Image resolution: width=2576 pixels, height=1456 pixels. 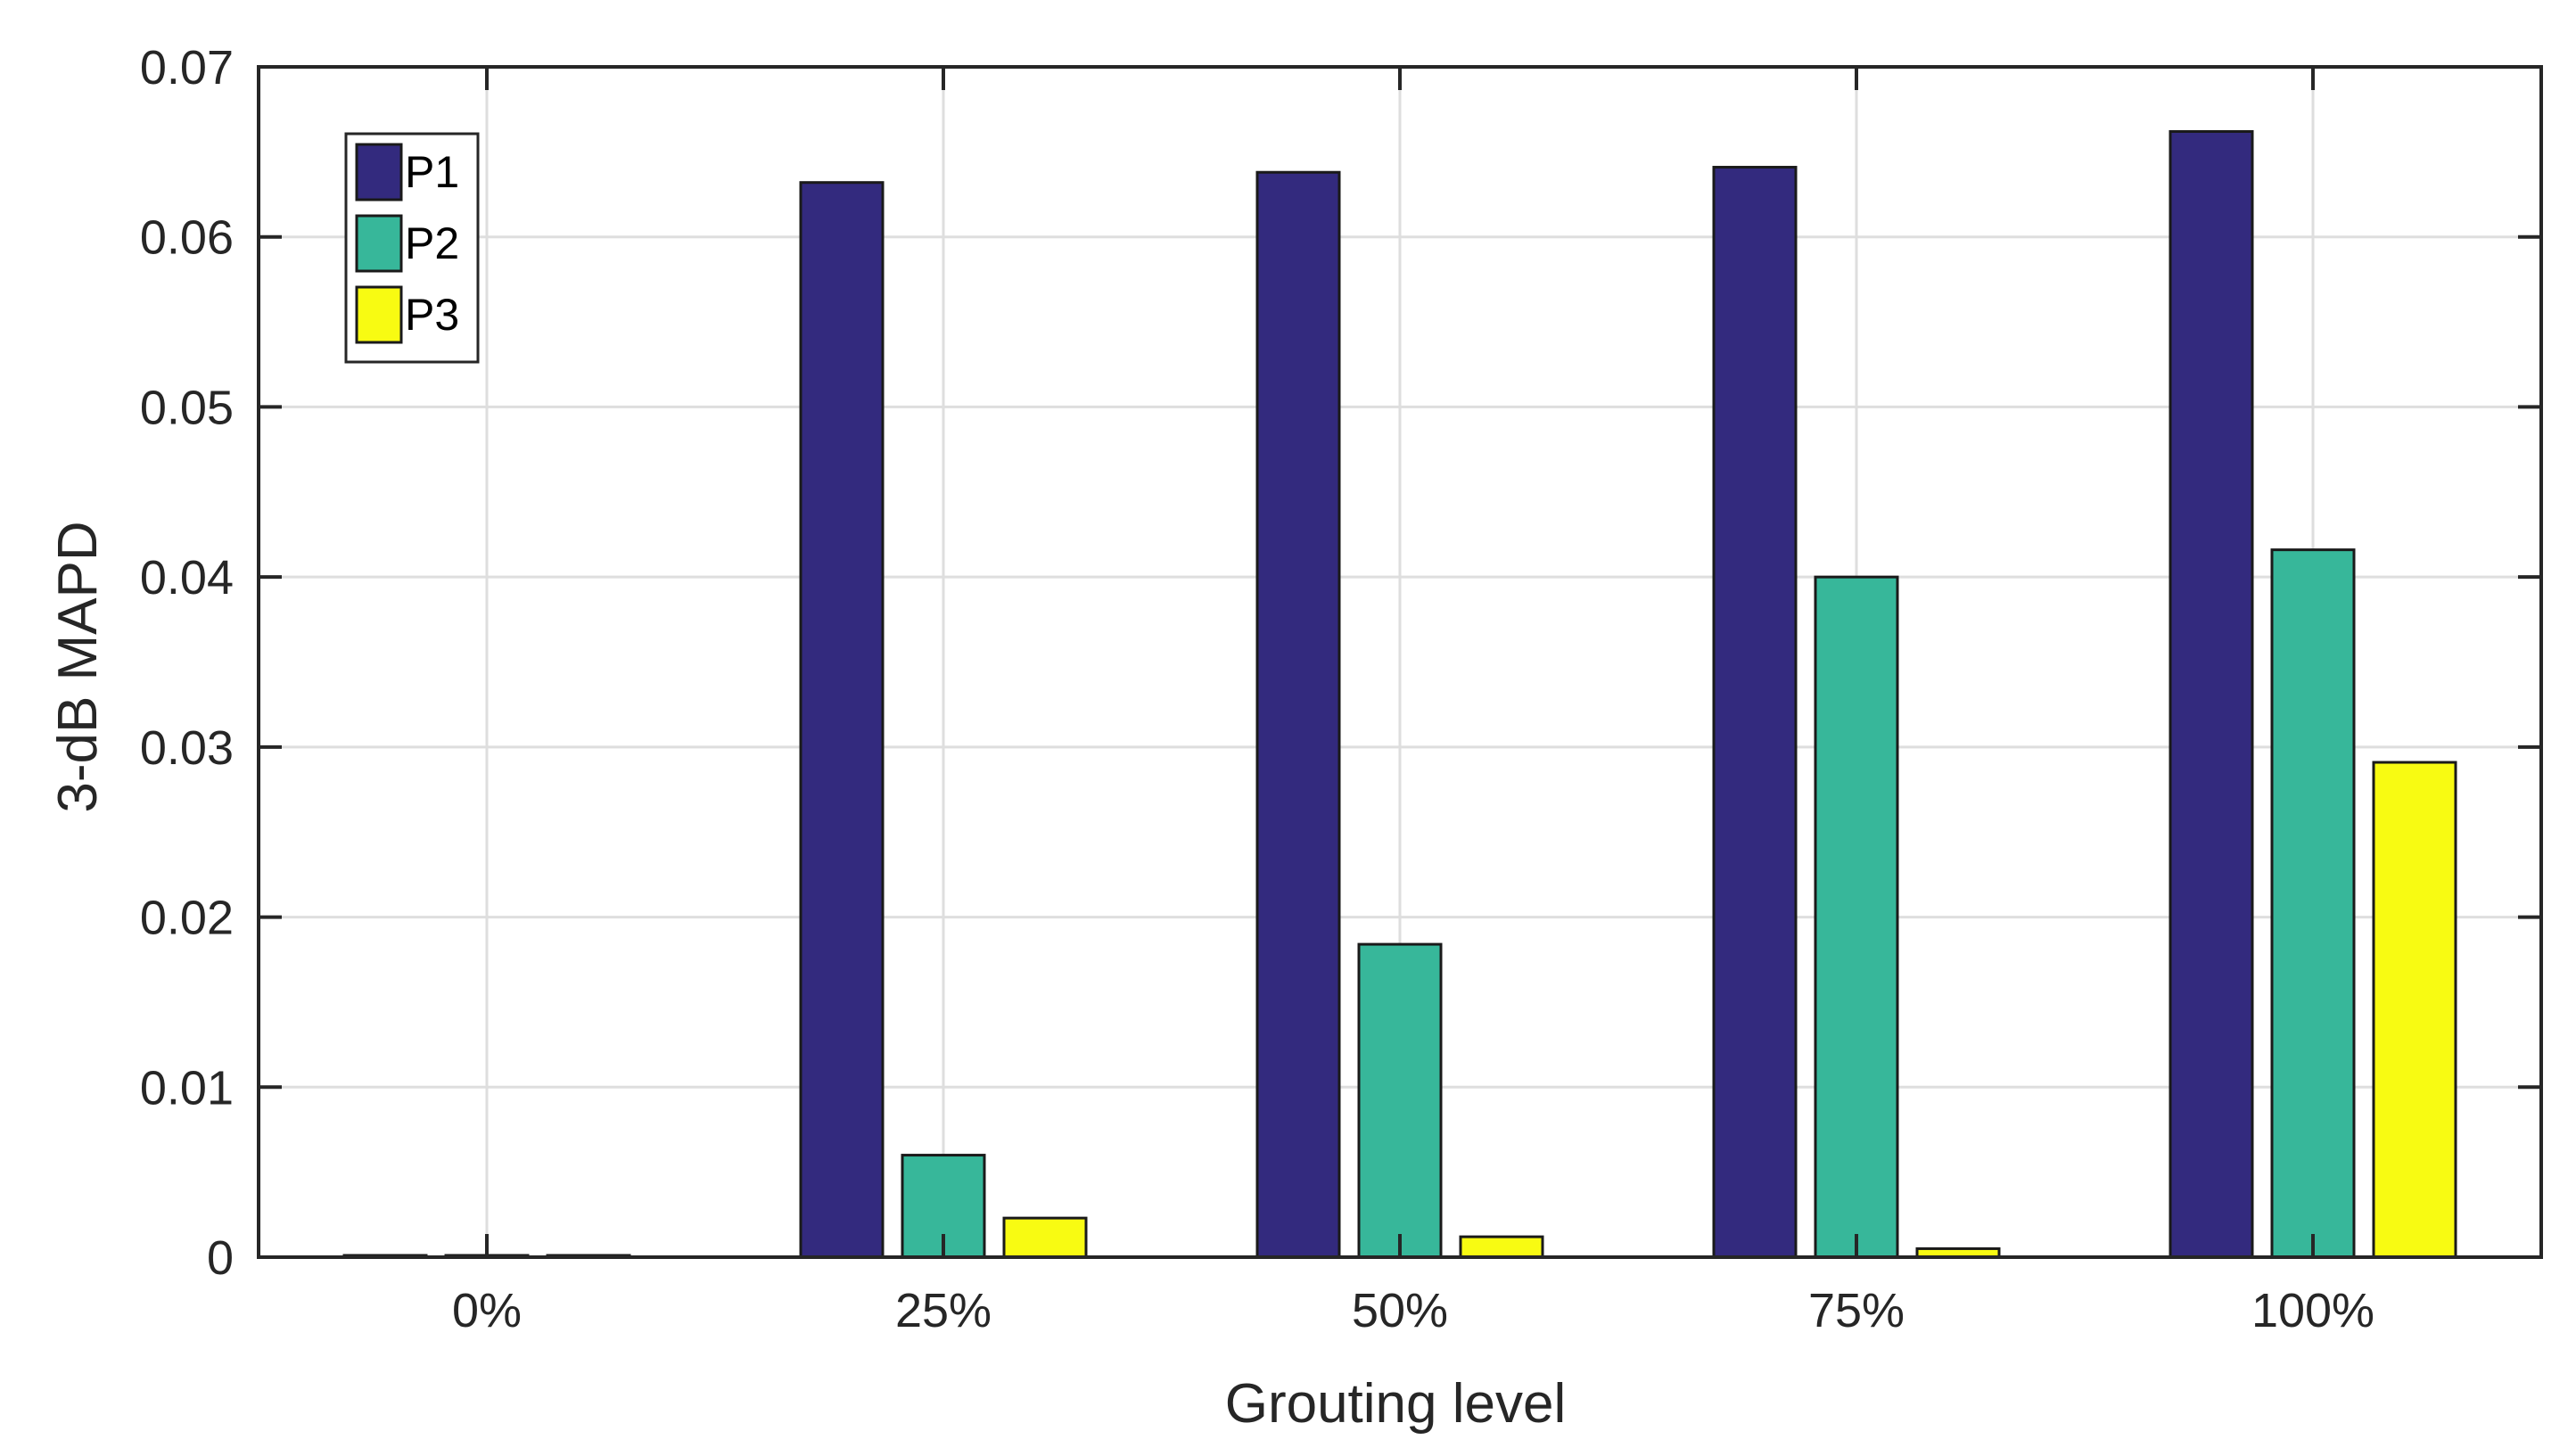 I want to click on x-tick-label: 0%, so click(x=487, y=1310).